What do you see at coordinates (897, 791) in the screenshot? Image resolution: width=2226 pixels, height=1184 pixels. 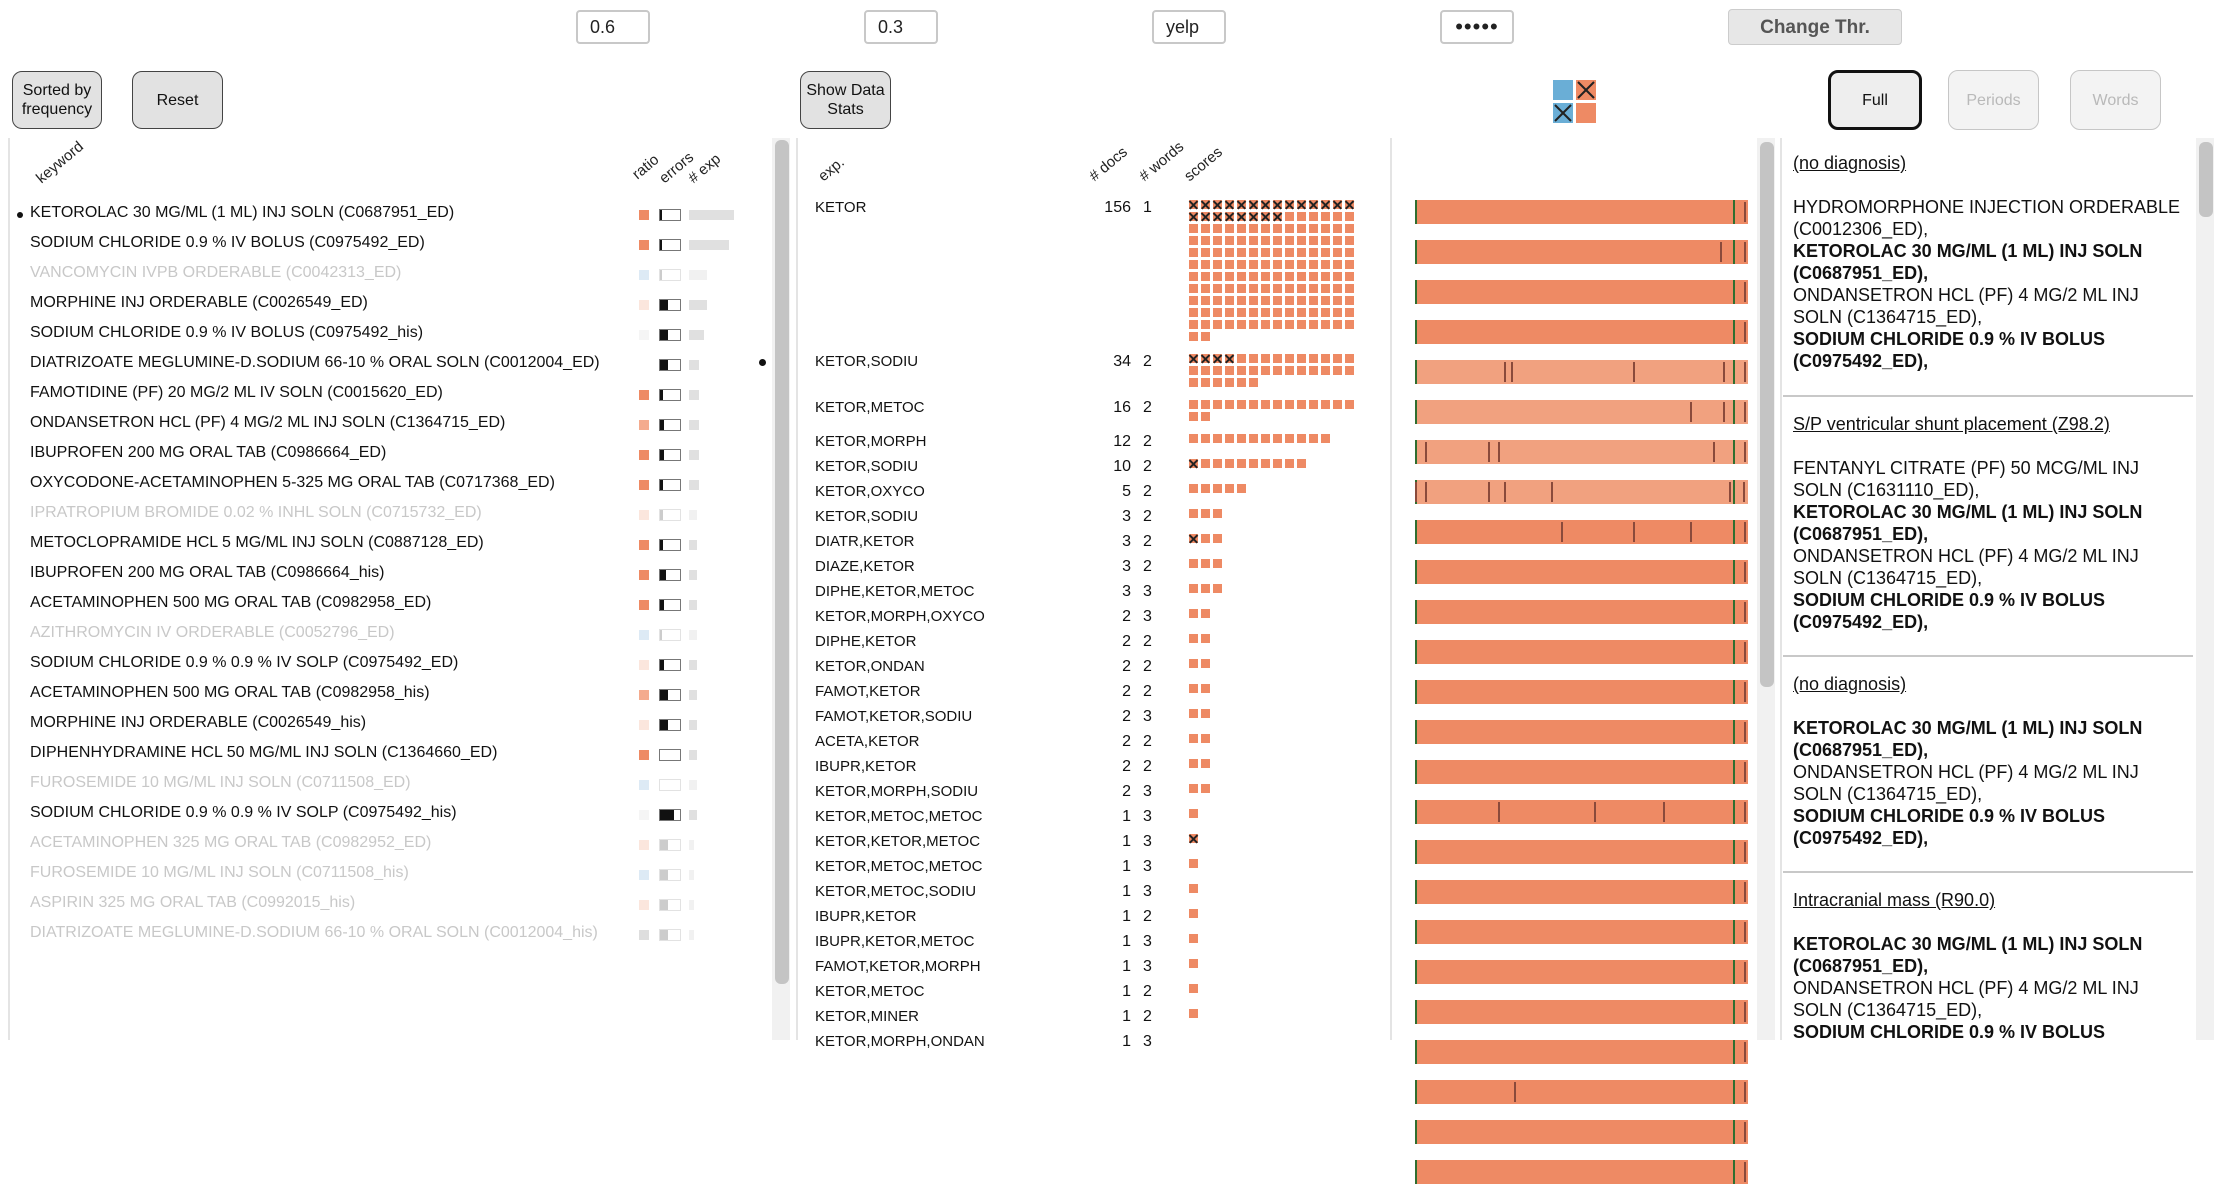 I see `explanation-label: KETOR,MORPH,SODIU` at bounding box center [897, 791].